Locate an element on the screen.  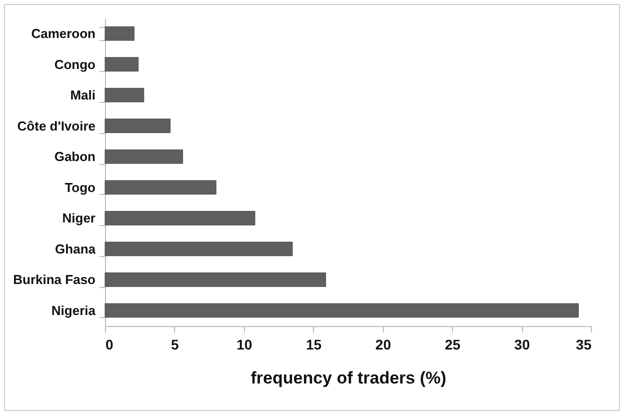
x-tick-label: 5 is located at coordinates (175, 344).